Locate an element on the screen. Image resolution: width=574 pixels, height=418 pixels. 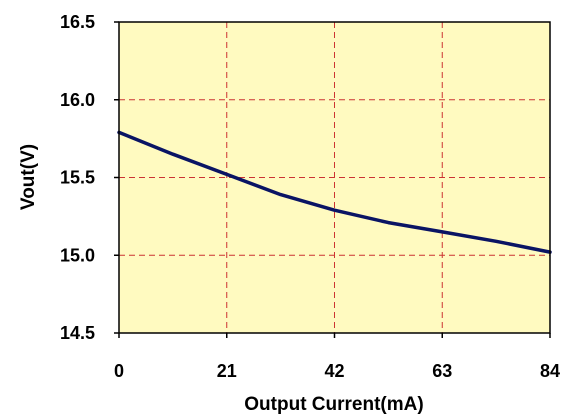
y-tick-label: 15.5 is located at coordinates (77, 178).